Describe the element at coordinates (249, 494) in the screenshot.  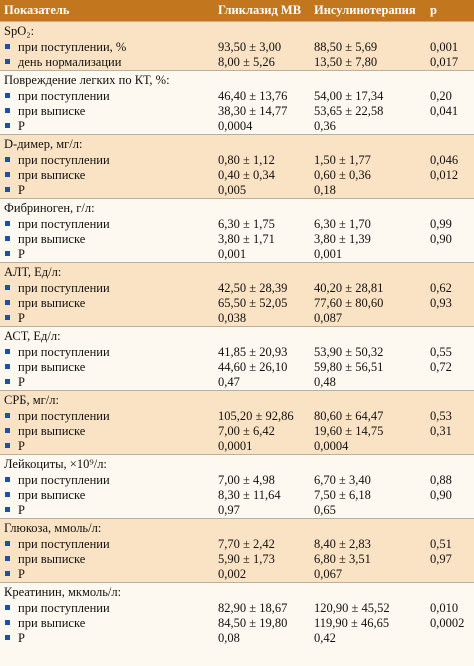
I see `gliclazide-value: 8,30 ± 11,64` at that location.